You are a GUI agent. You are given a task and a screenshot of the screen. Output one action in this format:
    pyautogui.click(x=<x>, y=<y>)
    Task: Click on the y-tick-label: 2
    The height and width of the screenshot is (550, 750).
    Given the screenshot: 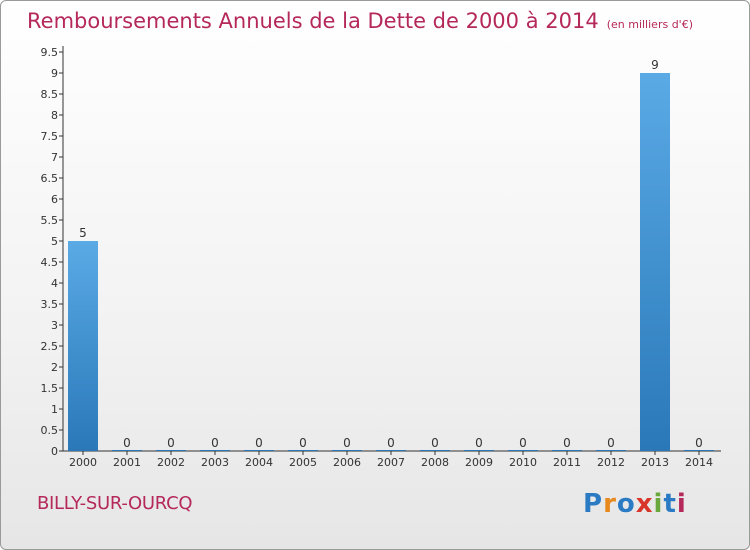 What is the action you would take?
    pyautogui.click(x=54, y=367)
    